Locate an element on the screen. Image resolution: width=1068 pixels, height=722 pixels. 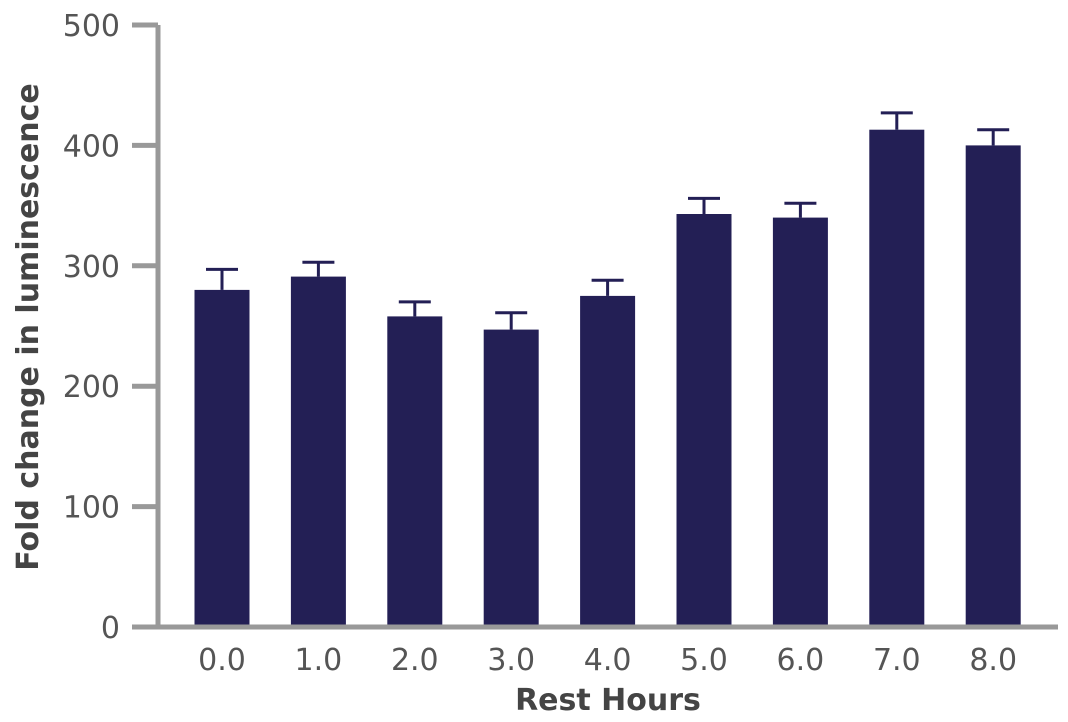
y-tick-label-5: 500 is located at coordinates (91, 26).